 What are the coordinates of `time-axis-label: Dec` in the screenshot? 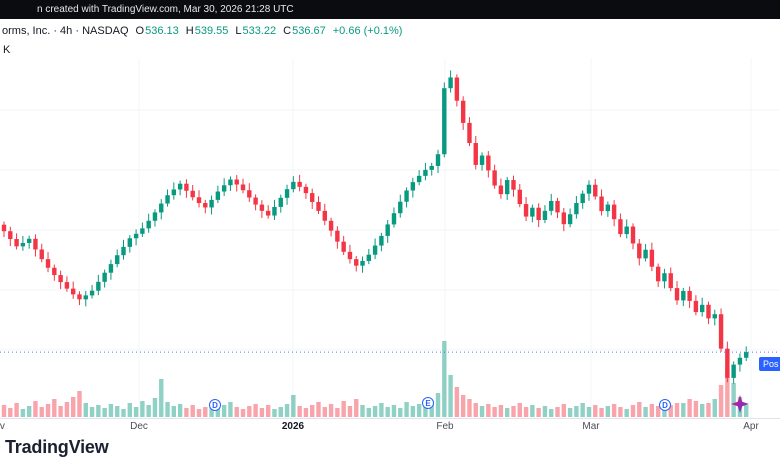 It's located at (139, 426).